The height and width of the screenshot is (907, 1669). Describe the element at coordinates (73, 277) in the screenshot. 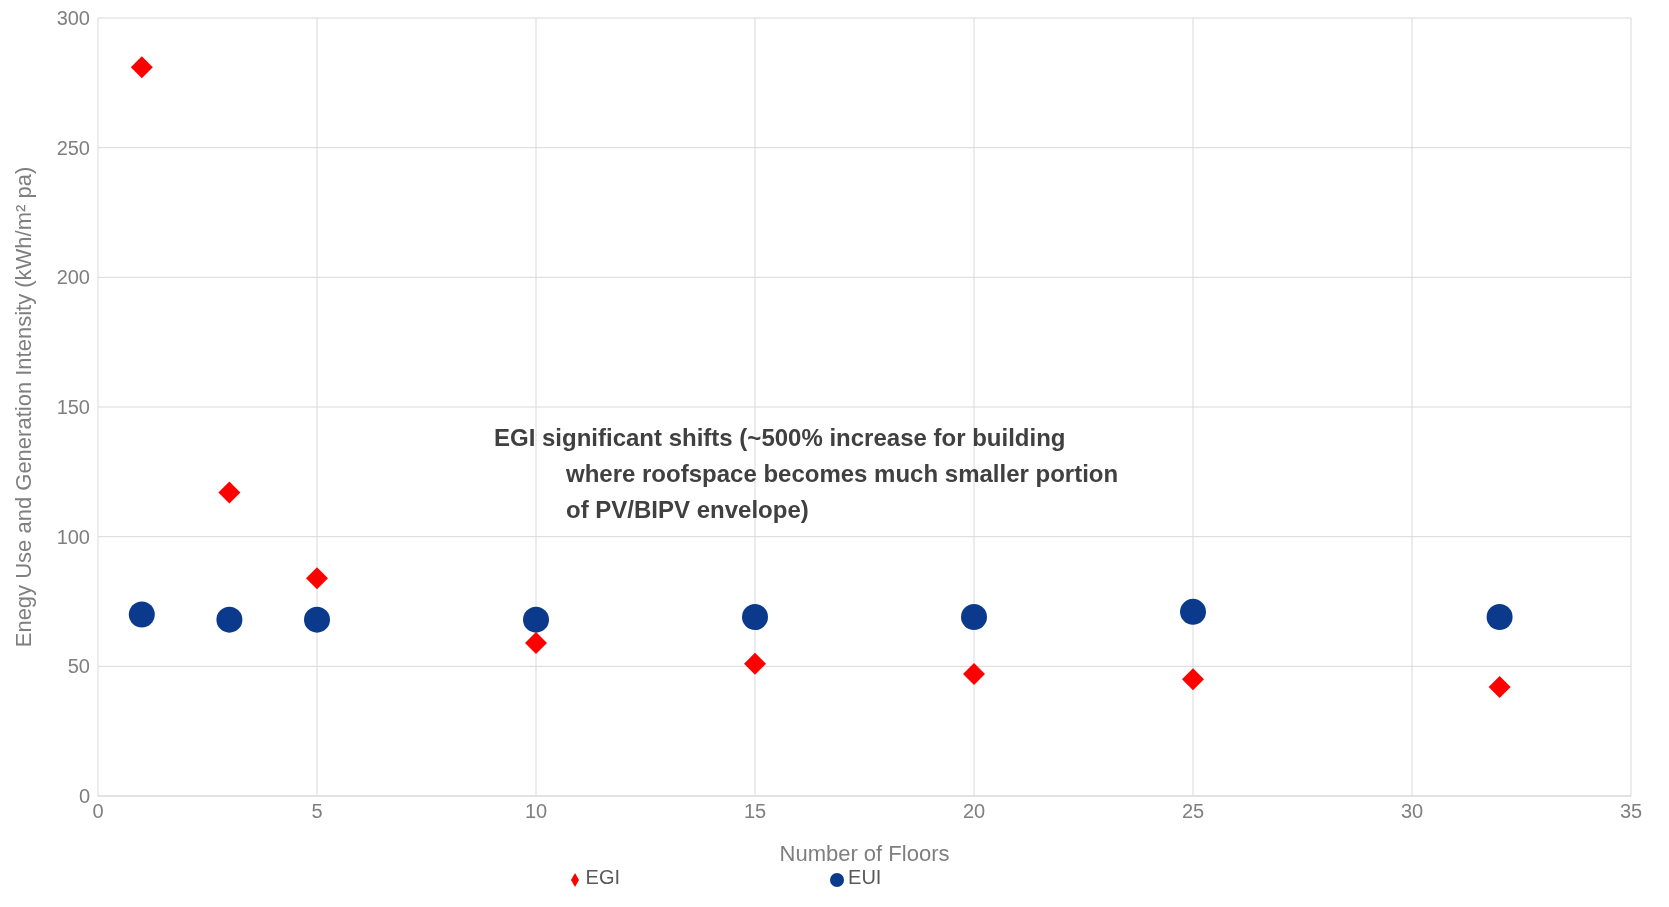

I see `y-tick-label: 200` at that location.